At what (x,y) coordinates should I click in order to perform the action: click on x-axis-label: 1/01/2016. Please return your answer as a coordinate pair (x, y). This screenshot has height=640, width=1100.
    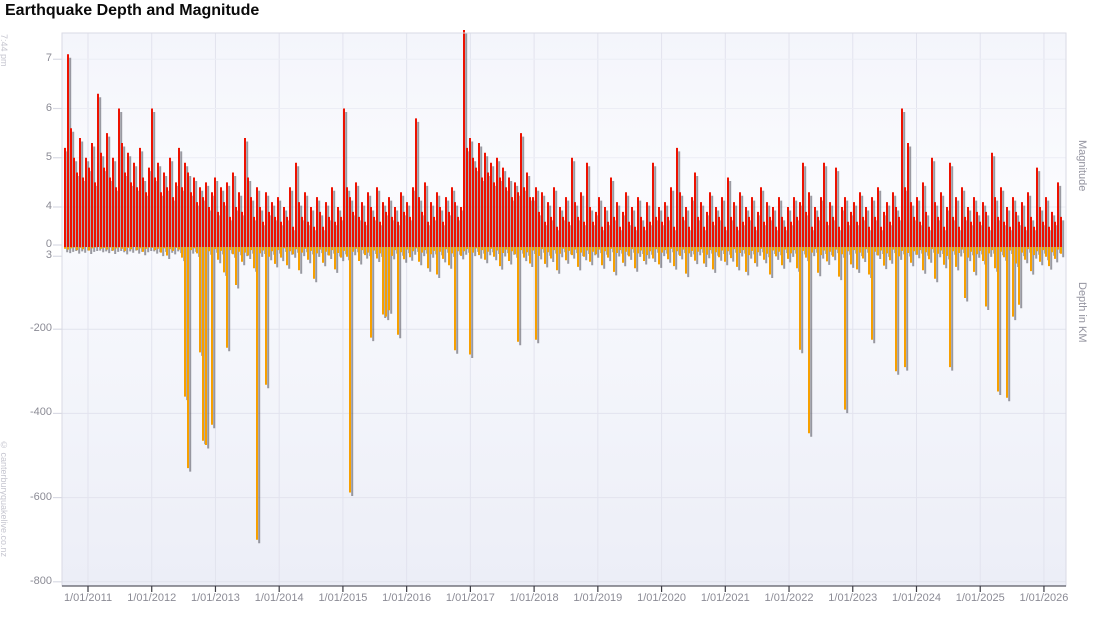
    Looking at the image, I should click on (407, 598).